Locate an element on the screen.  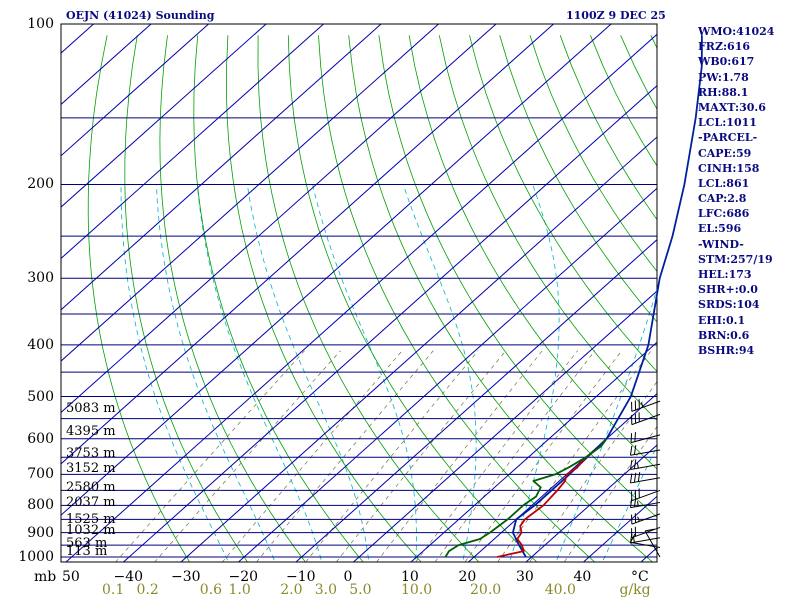
height-label: 3753 m is located at coordinates (91, 454).